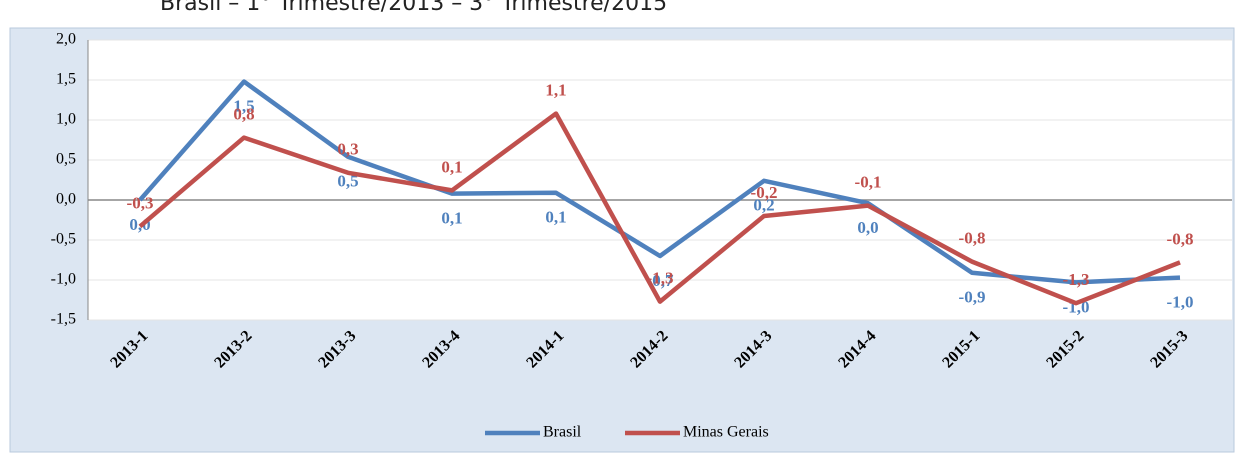 Image resolution: width=1245 pixels, height=457 pixels. I want to click on y-tick-label: -0,5, so click(63, 239).